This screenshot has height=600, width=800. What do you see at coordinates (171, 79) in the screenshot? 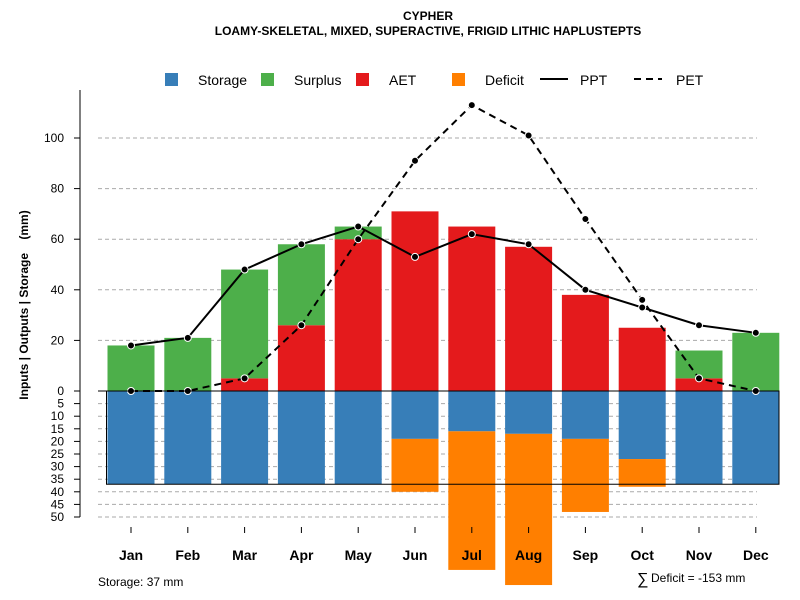
I see `legend-storage-swatch` at bounding box center [171, 79].